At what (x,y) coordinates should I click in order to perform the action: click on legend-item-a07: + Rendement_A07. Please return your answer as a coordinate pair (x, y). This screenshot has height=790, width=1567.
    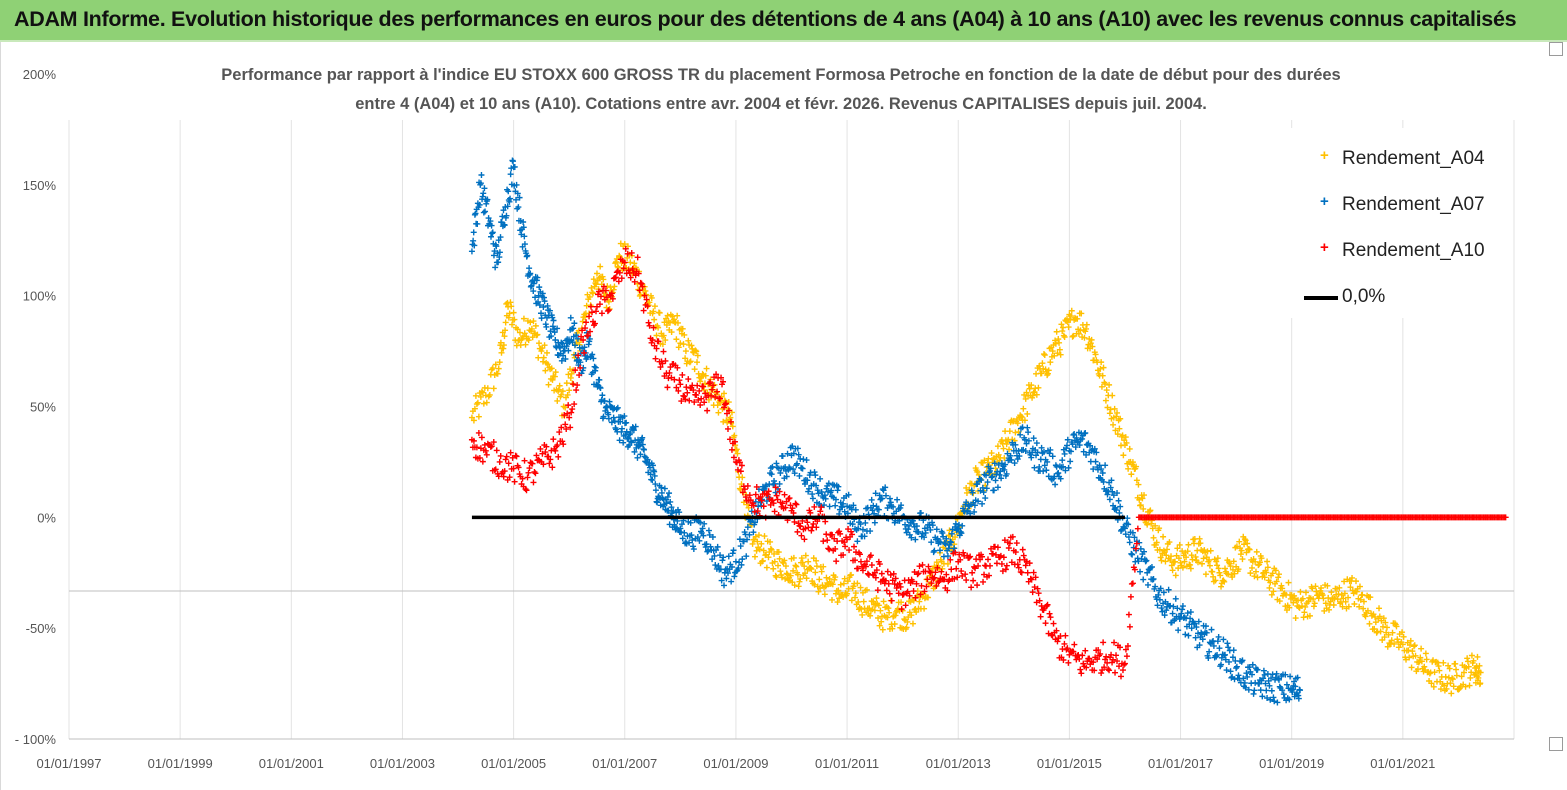
    Looking at the image, I should click on (1397, 205).